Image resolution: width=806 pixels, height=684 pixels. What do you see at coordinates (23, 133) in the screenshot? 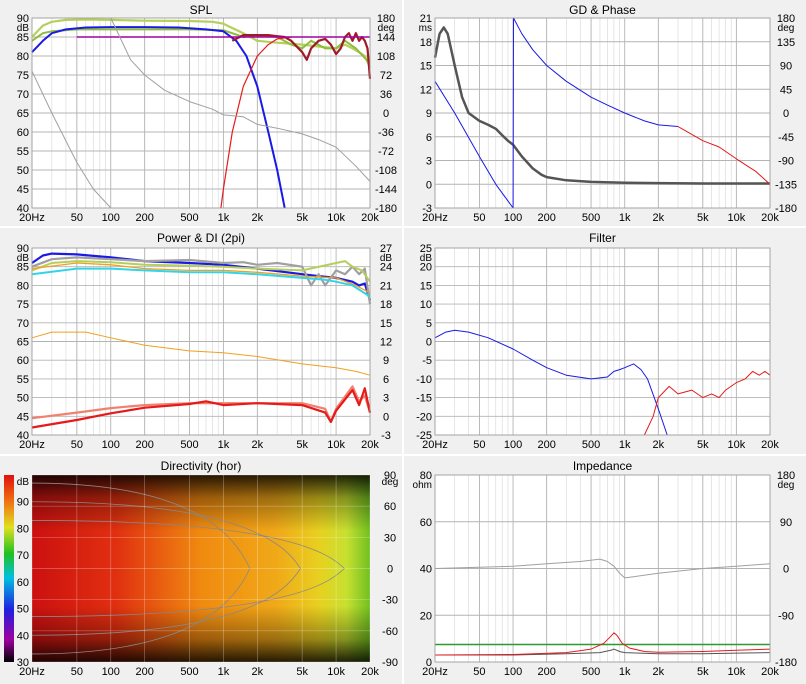
I see `spl-ytick-label: 60` at bounding box center [23, 133].